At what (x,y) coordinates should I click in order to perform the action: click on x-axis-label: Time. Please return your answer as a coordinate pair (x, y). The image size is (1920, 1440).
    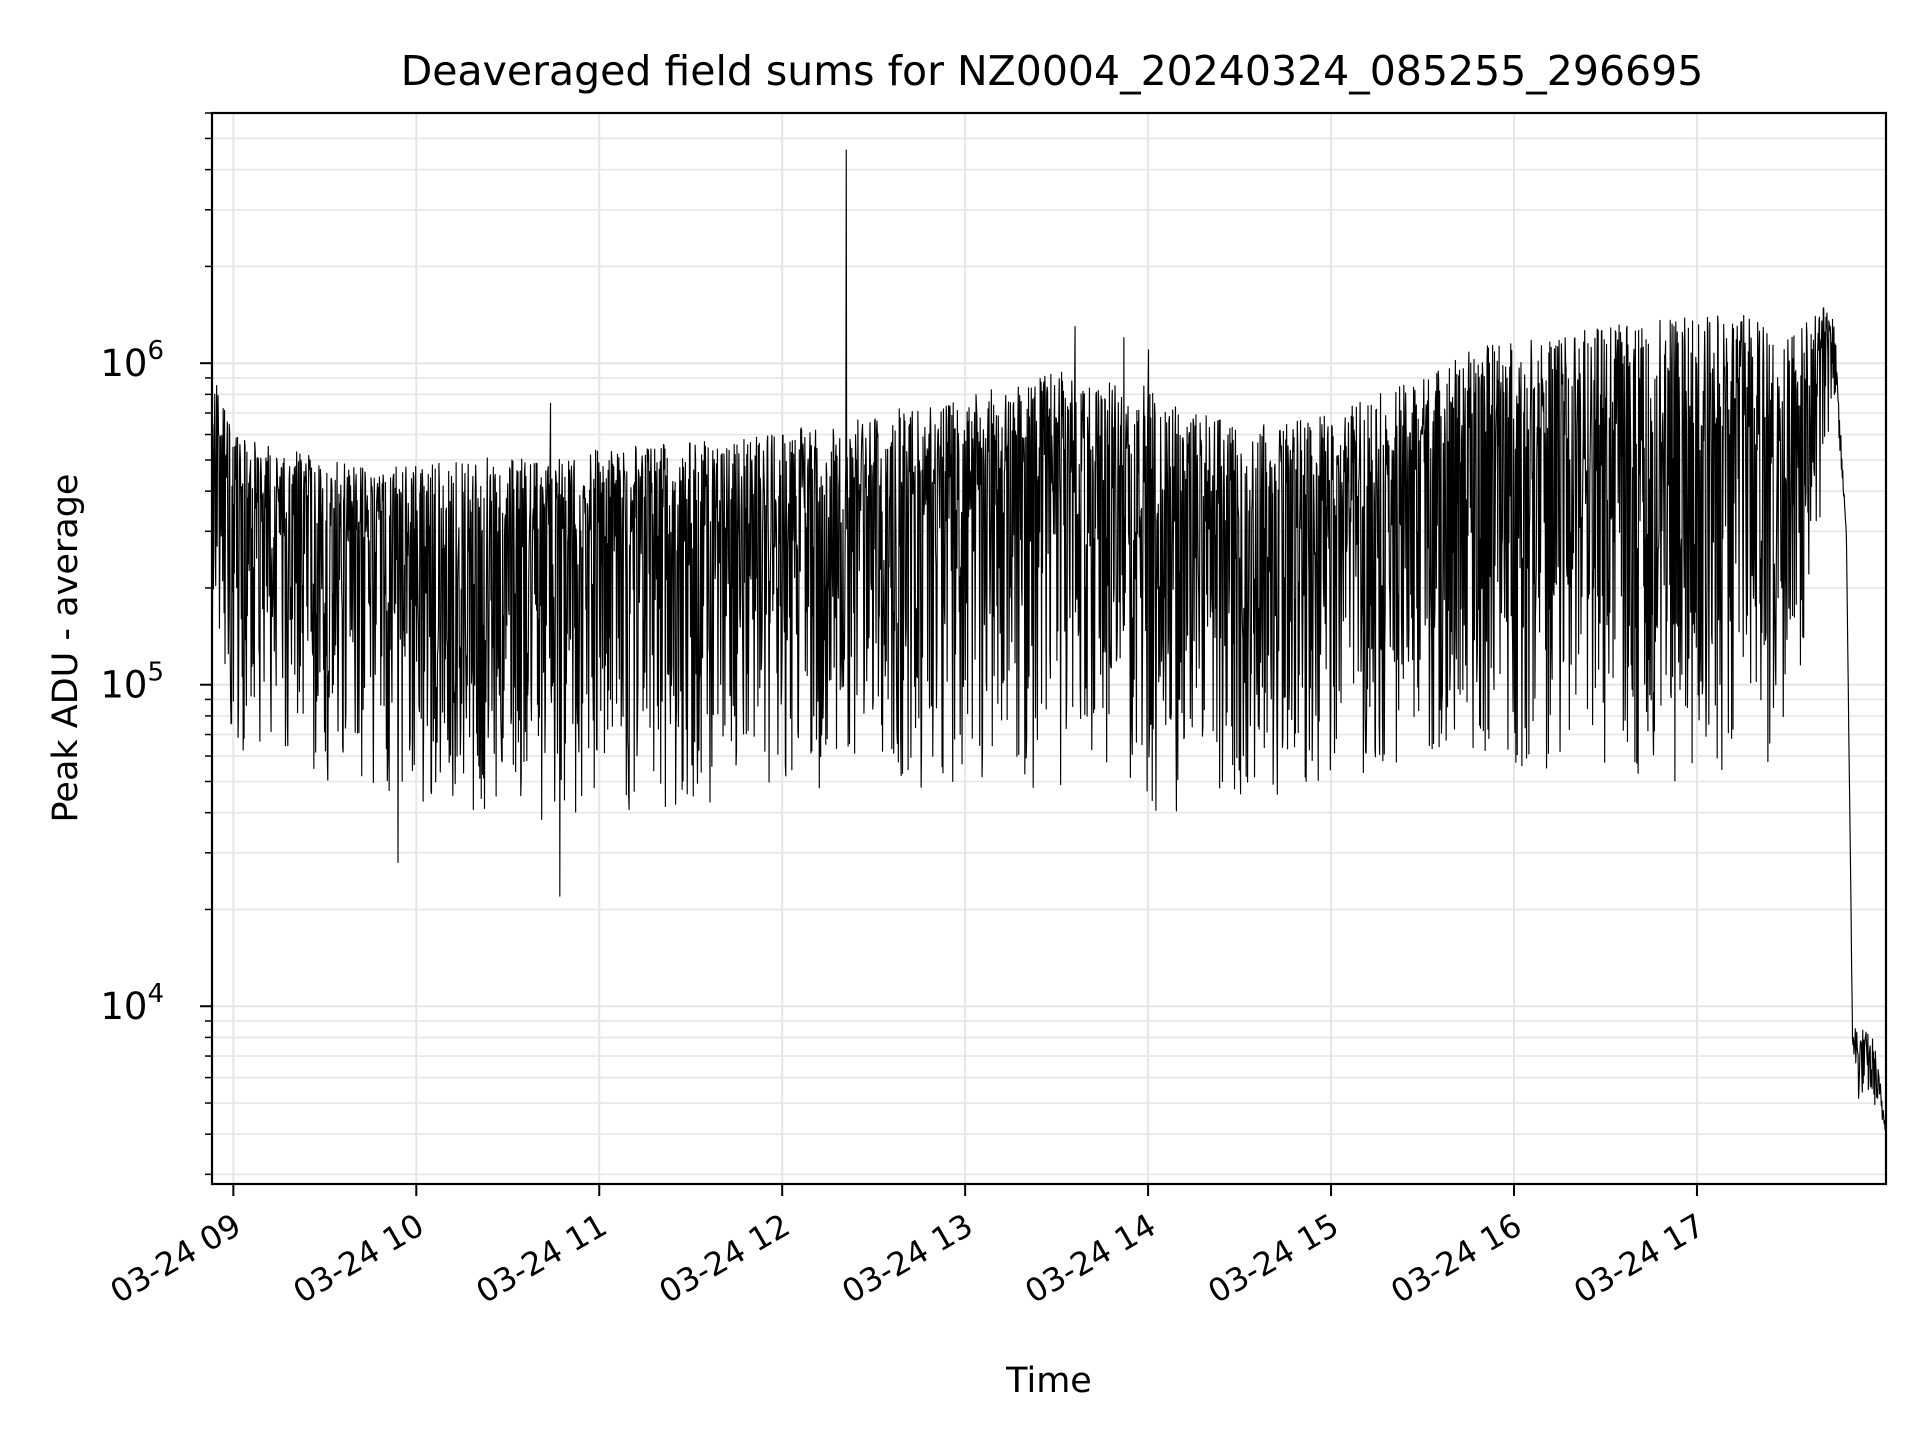
    Looking at the image, I should click on (1048, 1381).